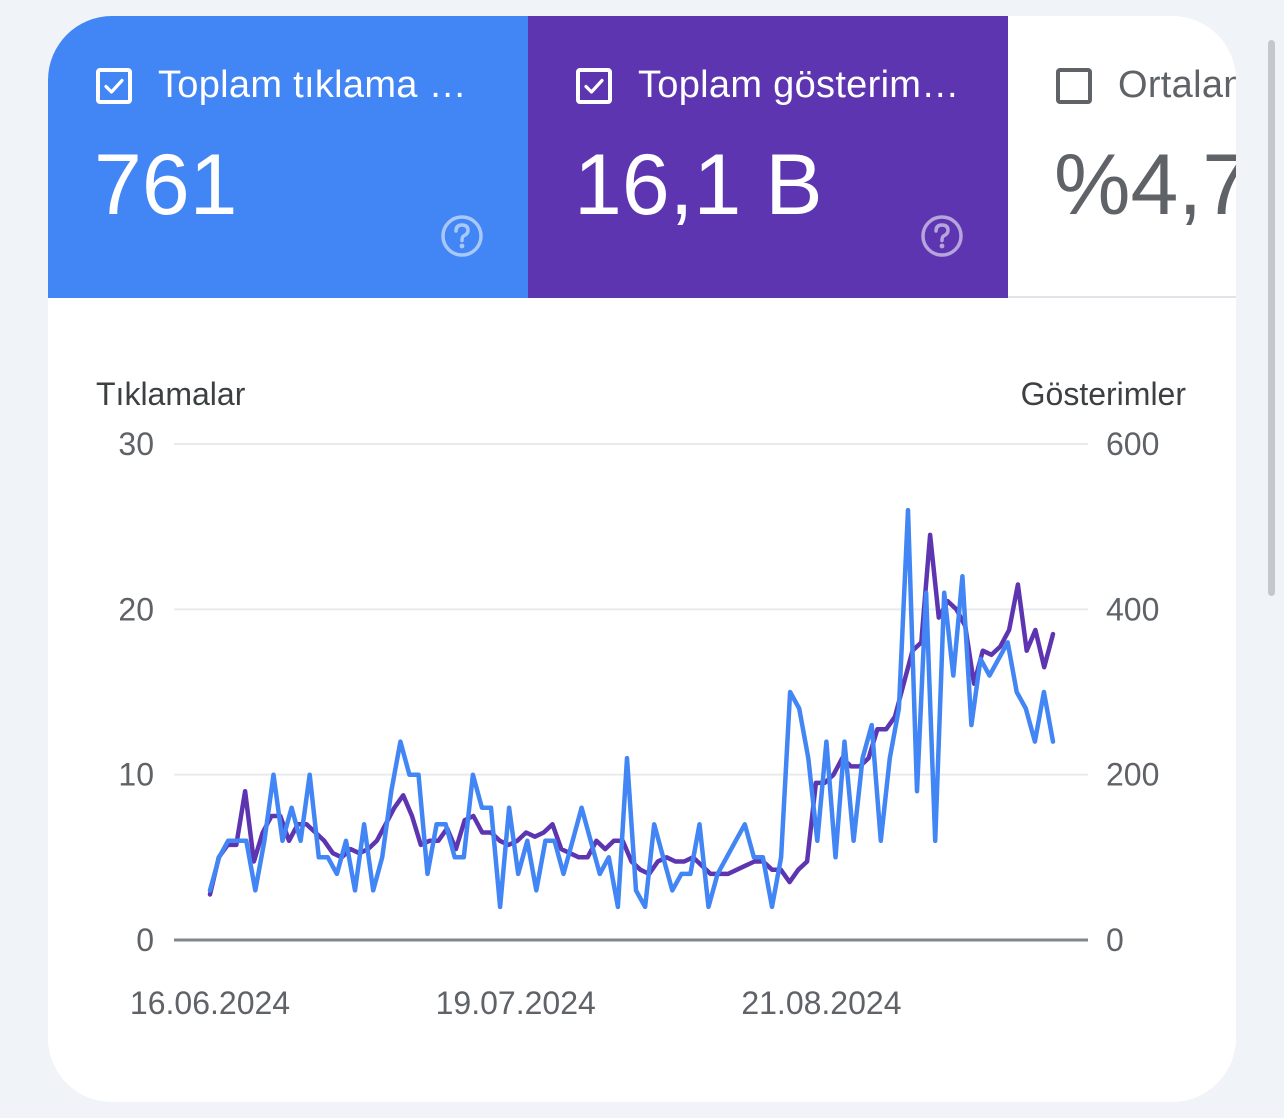  What do you see at coordinates (821, 1003) in the screenshot?
I see `x-tick-label: 21.08.2024` at bounding box center [821, 1003].